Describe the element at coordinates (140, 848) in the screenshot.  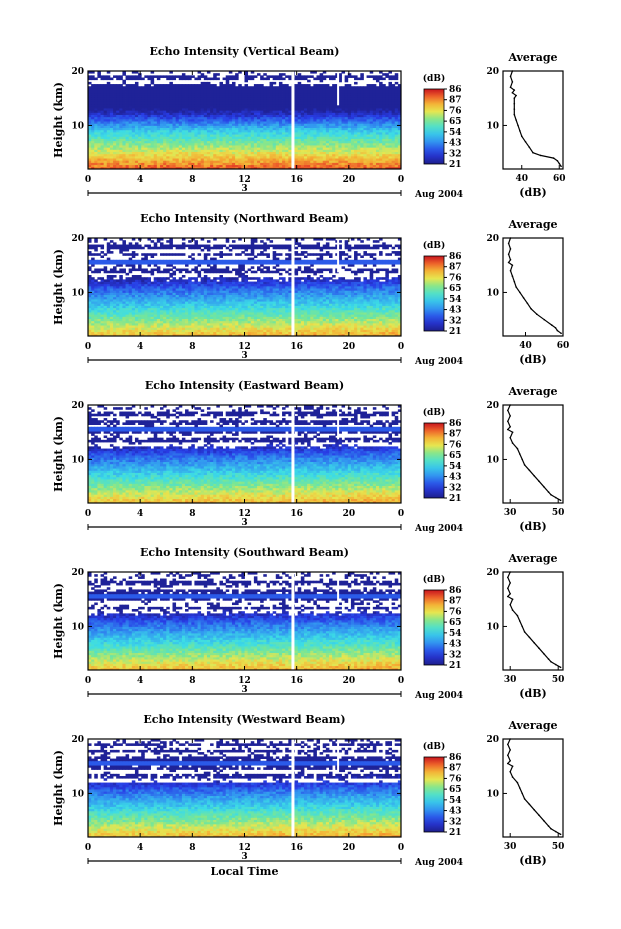
I see `x-tick-label: 4` at that location.